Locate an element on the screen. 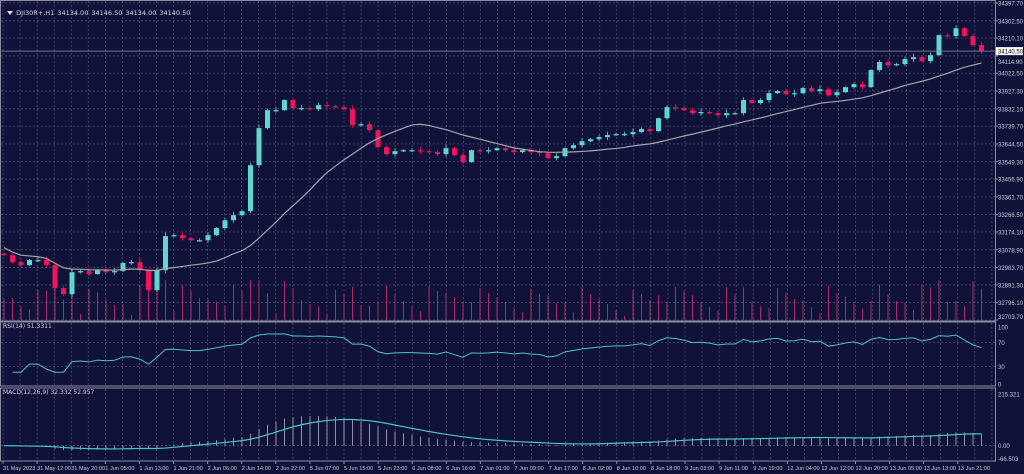  x-tick-label: 13 Jun 13:00 is located at coordinates (940, 469).